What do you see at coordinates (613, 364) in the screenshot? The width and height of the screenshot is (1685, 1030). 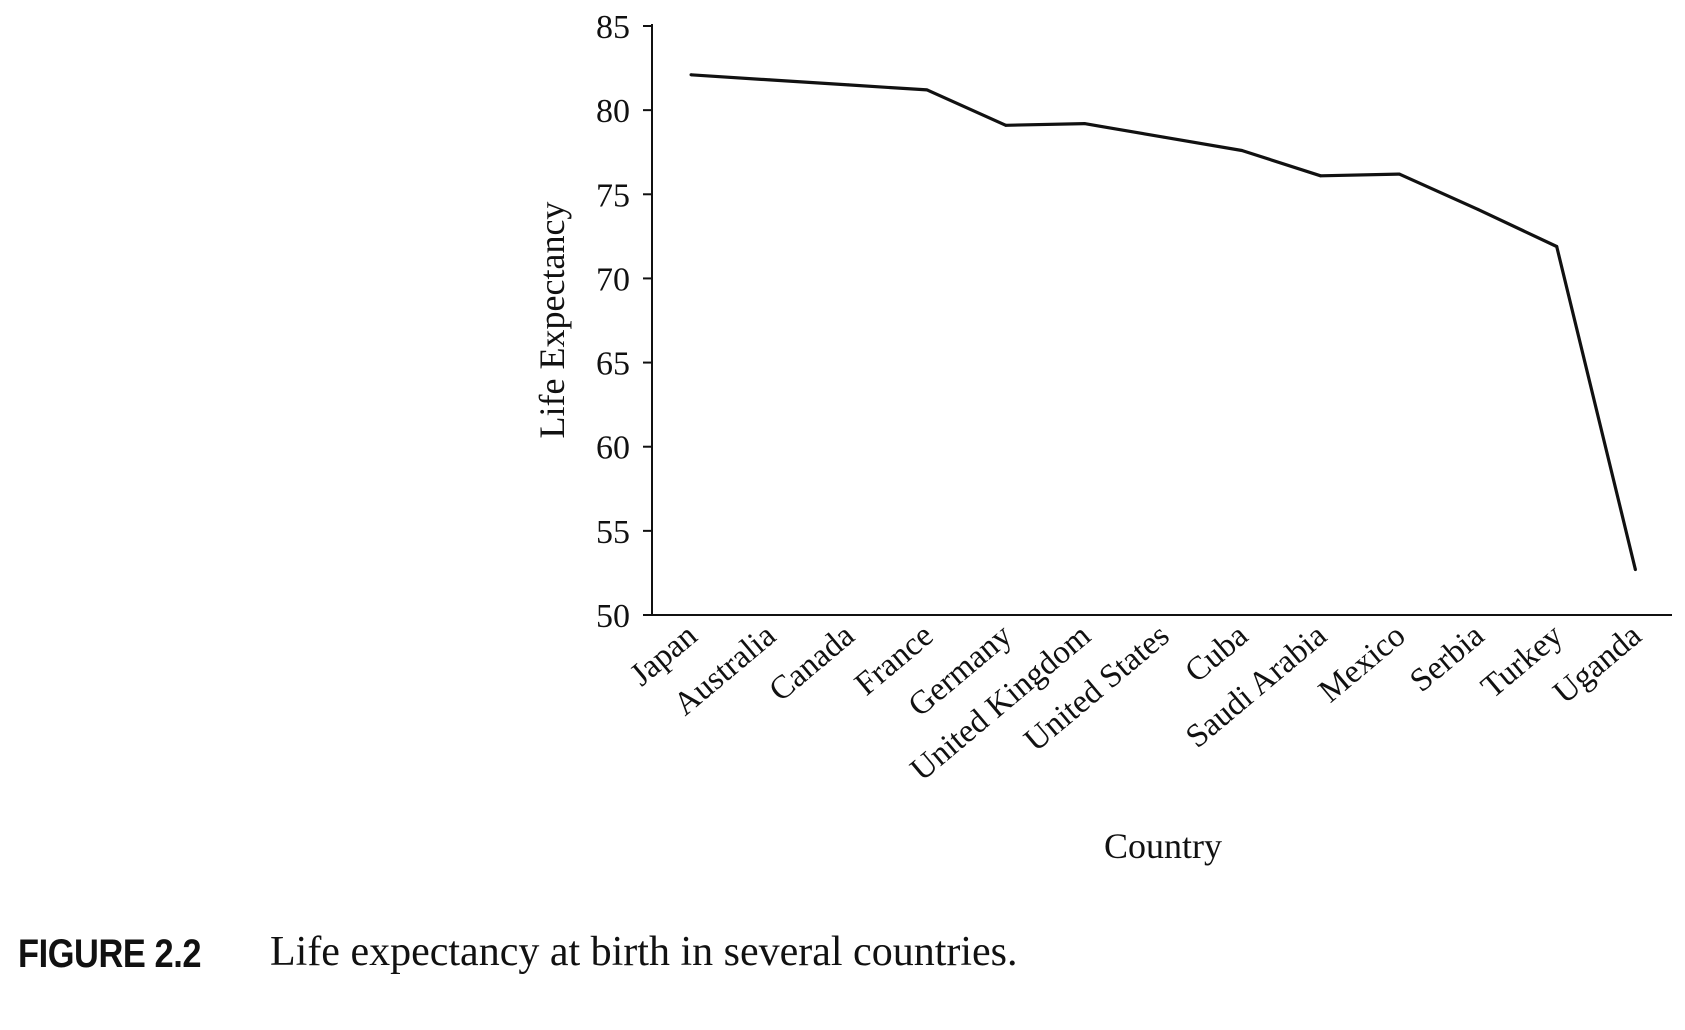 I see `y-tick-label: 65` at bounding box center [613, 364].